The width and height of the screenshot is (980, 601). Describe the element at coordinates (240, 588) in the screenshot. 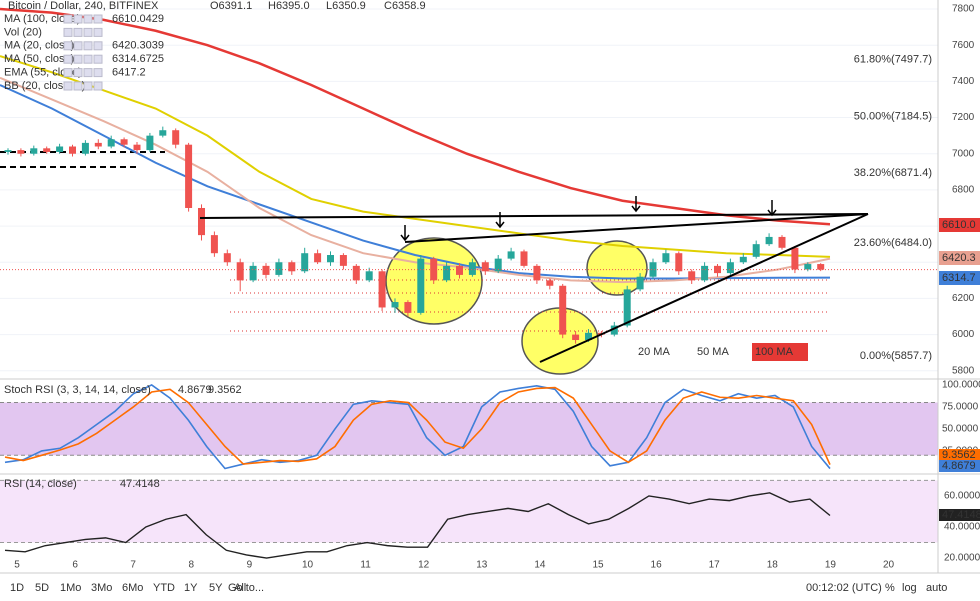

I see `range-button: All` at that location.